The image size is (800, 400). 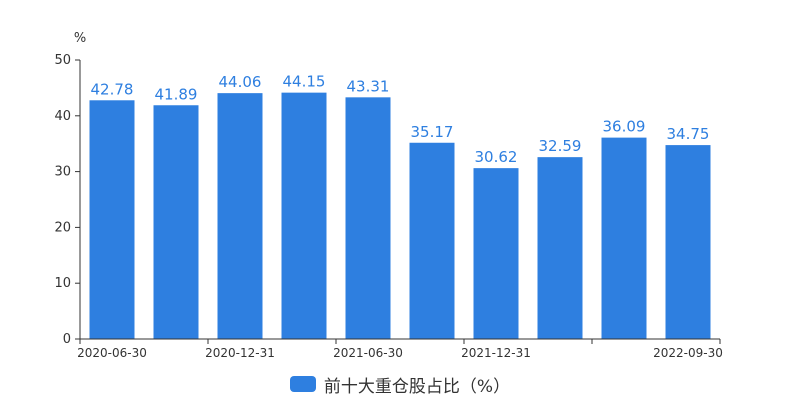 What do you see at coordinates (62, 116) in the screenshot?
I see `y-tick-label: 40` at bounding box center [62, 116].